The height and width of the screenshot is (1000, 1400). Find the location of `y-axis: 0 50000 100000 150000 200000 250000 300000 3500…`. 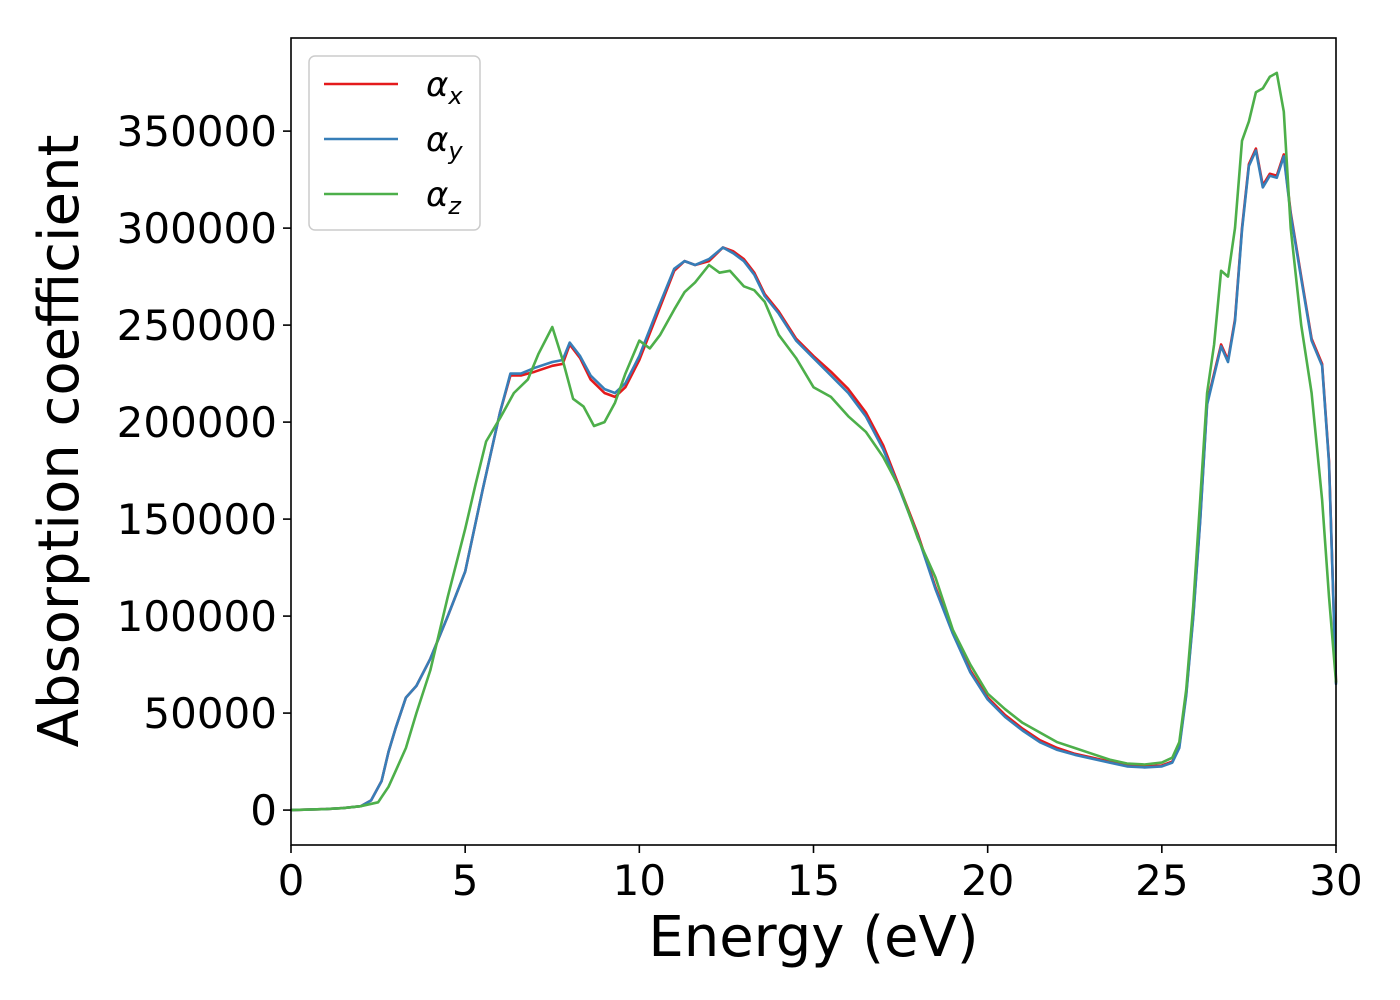

y-axis: 0 50000 100000 150000 200000 250000 300000 3500… is located at coordinates (204, 471).